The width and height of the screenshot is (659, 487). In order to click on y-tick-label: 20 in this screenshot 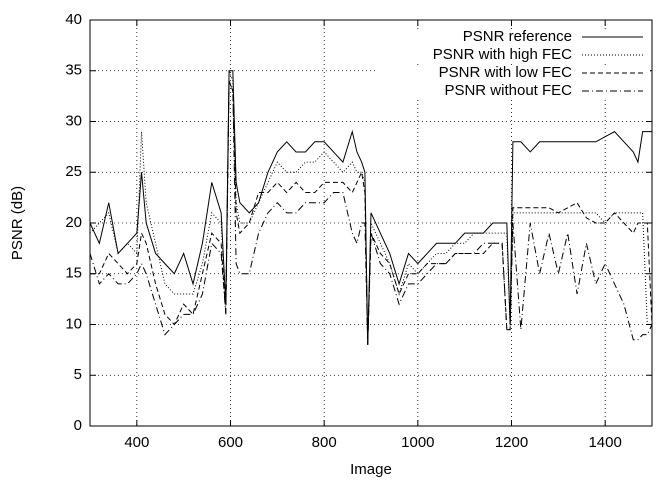, I will do `click(73, 222)`.